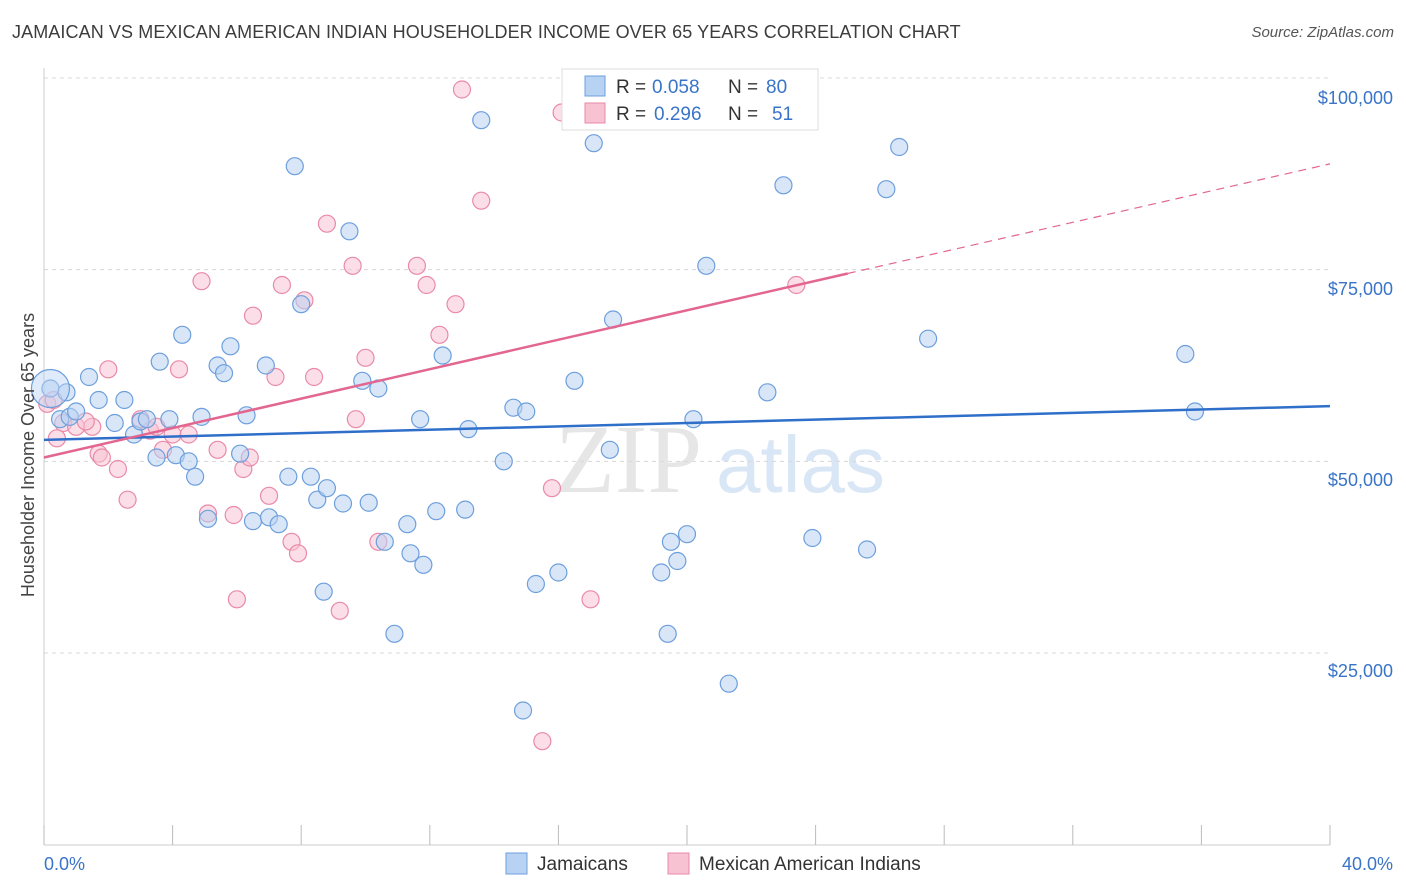  What do you see at coordinates (516, 863) in the screenshot?
I see `legend-bottom-swatch-jamaicans` at bounding box center [516, 863].